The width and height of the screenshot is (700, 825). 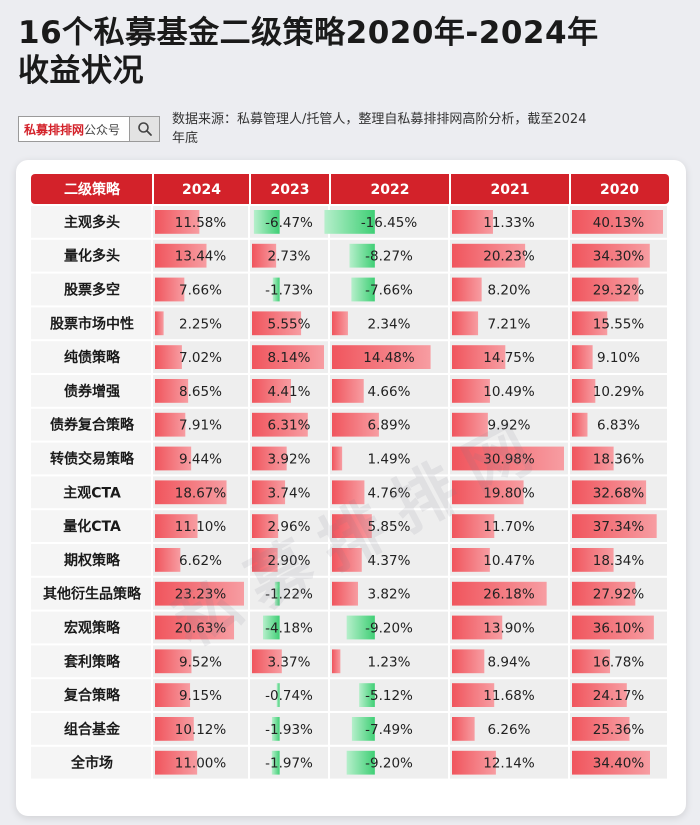 What do you see at coordinates (509, 696) in the screenshot?
I see `value-label: 11.68%` at bounding box center [509, 696].